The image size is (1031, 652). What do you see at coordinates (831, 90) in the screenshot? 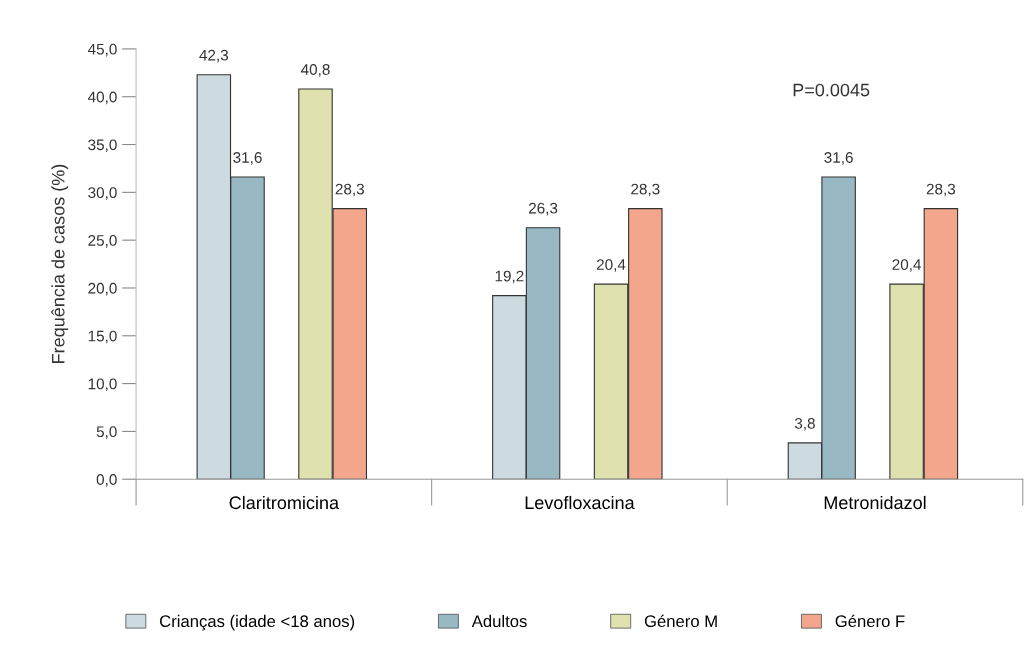
I see `annotation: P=0.0045` at bounding box center [831, 90].